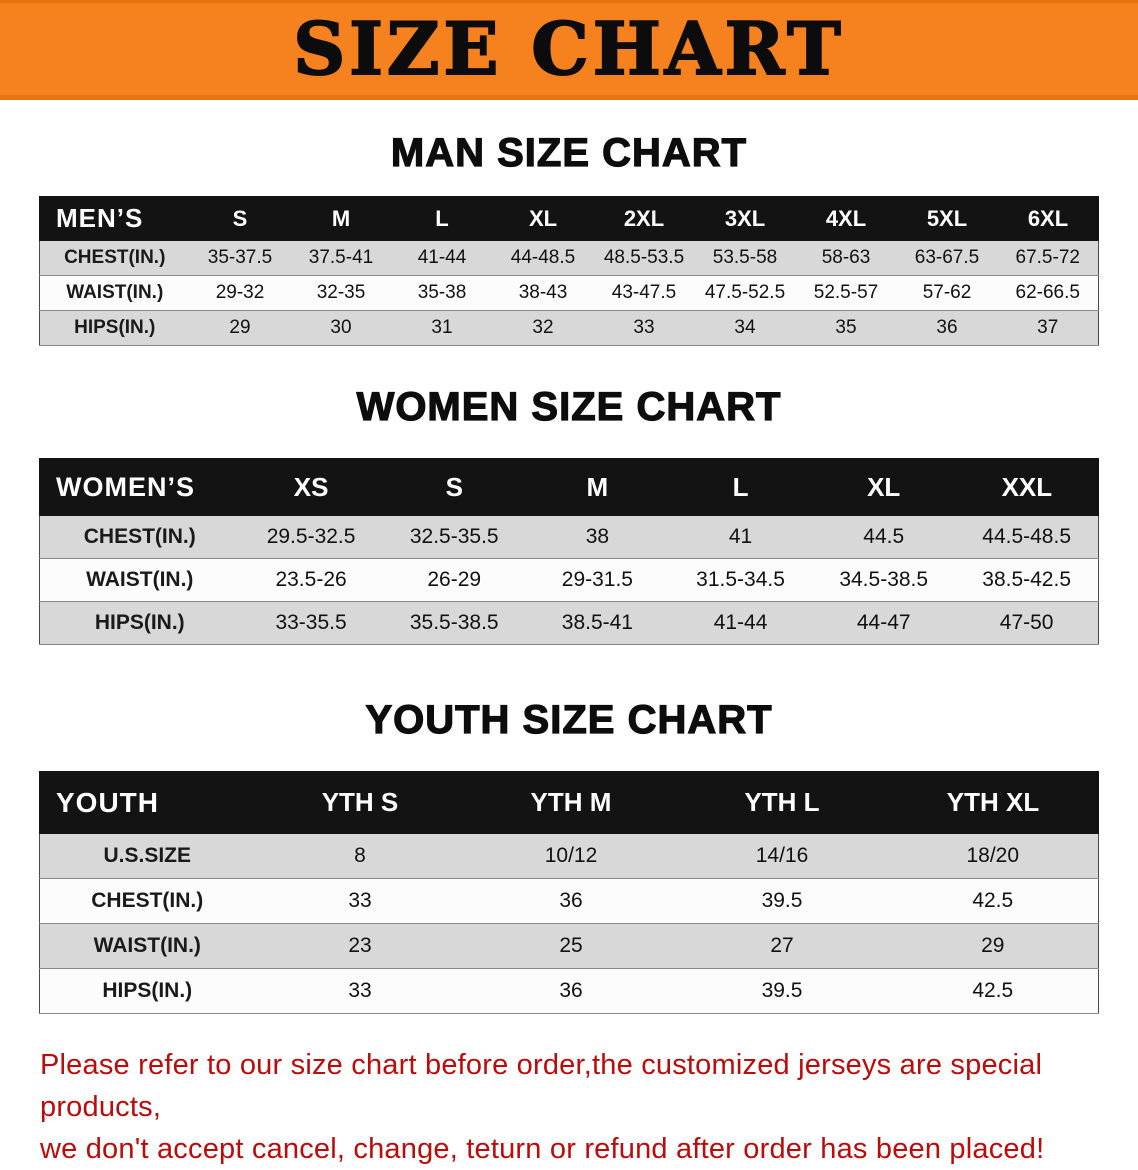  What do you see at coordinates (147, 802) in the screenshot?
I see `table-title-cell: YOUTH` at bounding box center [147, 802].